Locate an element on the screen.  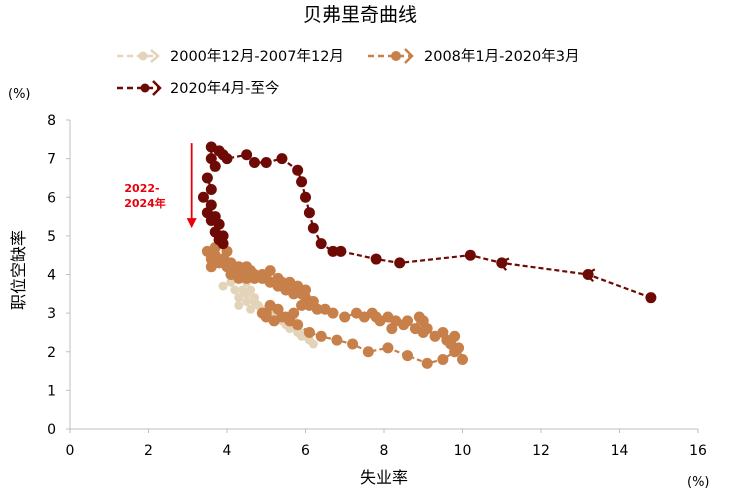
annotation-arrow-head is located at coordinates (191, 223).